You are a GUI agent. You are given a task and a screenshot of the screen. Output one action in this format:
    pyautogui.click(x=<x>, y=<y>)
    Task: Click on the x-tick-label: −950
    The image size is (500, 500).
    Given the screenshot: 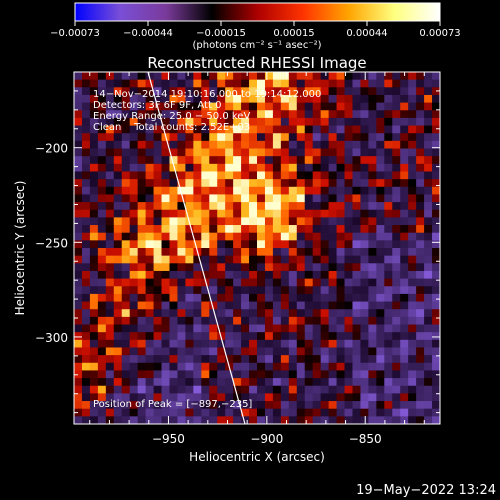 What is the action you would take?
    pyautogui.click(x=168, y=439)
    